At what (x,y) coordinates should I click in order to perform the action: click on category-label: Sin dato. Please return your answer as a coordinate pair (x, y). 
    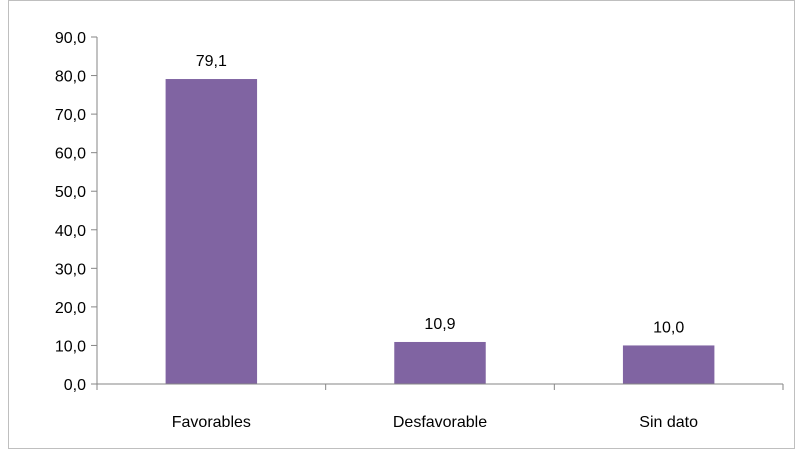
    Looking at the image, I should click on (668, 422).